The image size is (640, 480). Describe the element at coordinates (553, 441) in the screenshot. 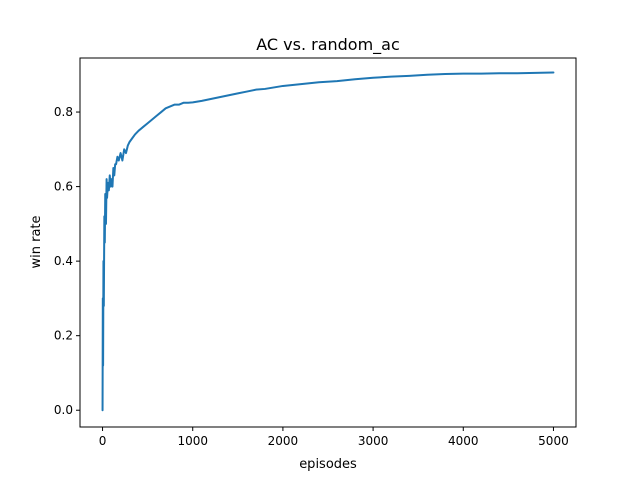

I see `x-tick-label: 5000` at that location.